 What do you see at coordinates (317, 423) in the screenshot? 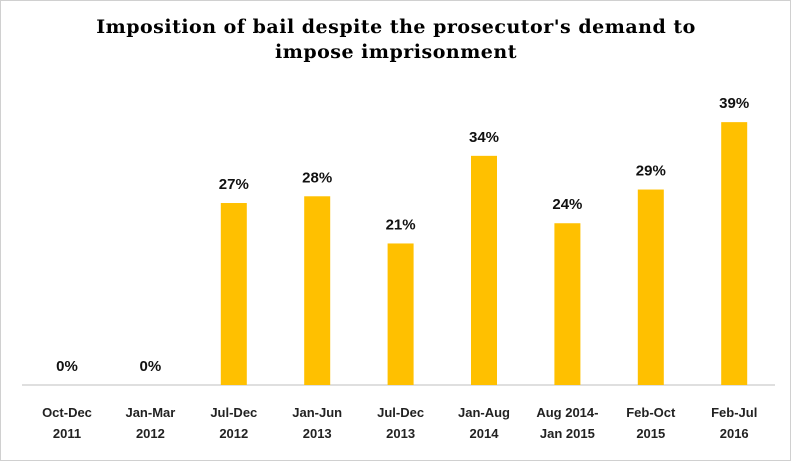
I see `x-tick-label: Jan-Jun 2013` at bounding box center [317, 423].